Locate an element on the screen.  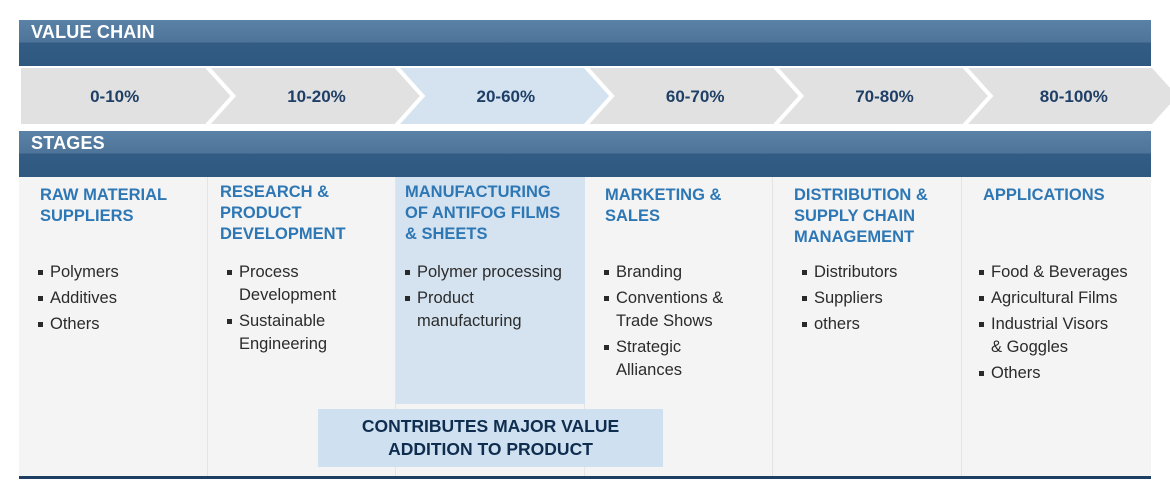
list-item: Polymer processing is located at coordinates (493, 272).